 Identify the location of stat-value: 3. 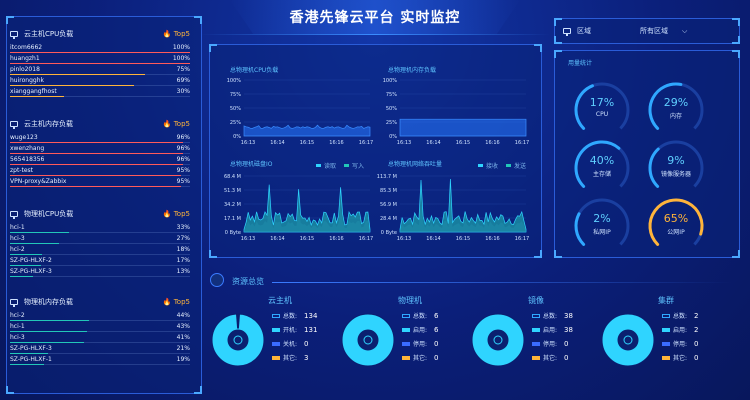
(306, 357).